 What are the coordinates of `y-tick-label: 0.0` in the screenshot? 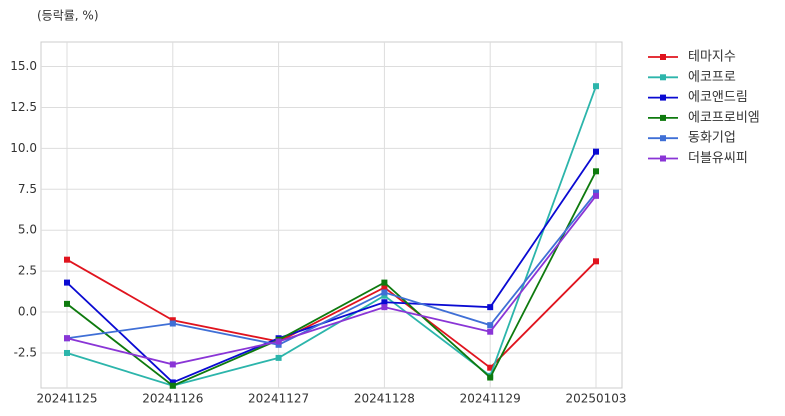 It's located at (27, 312).